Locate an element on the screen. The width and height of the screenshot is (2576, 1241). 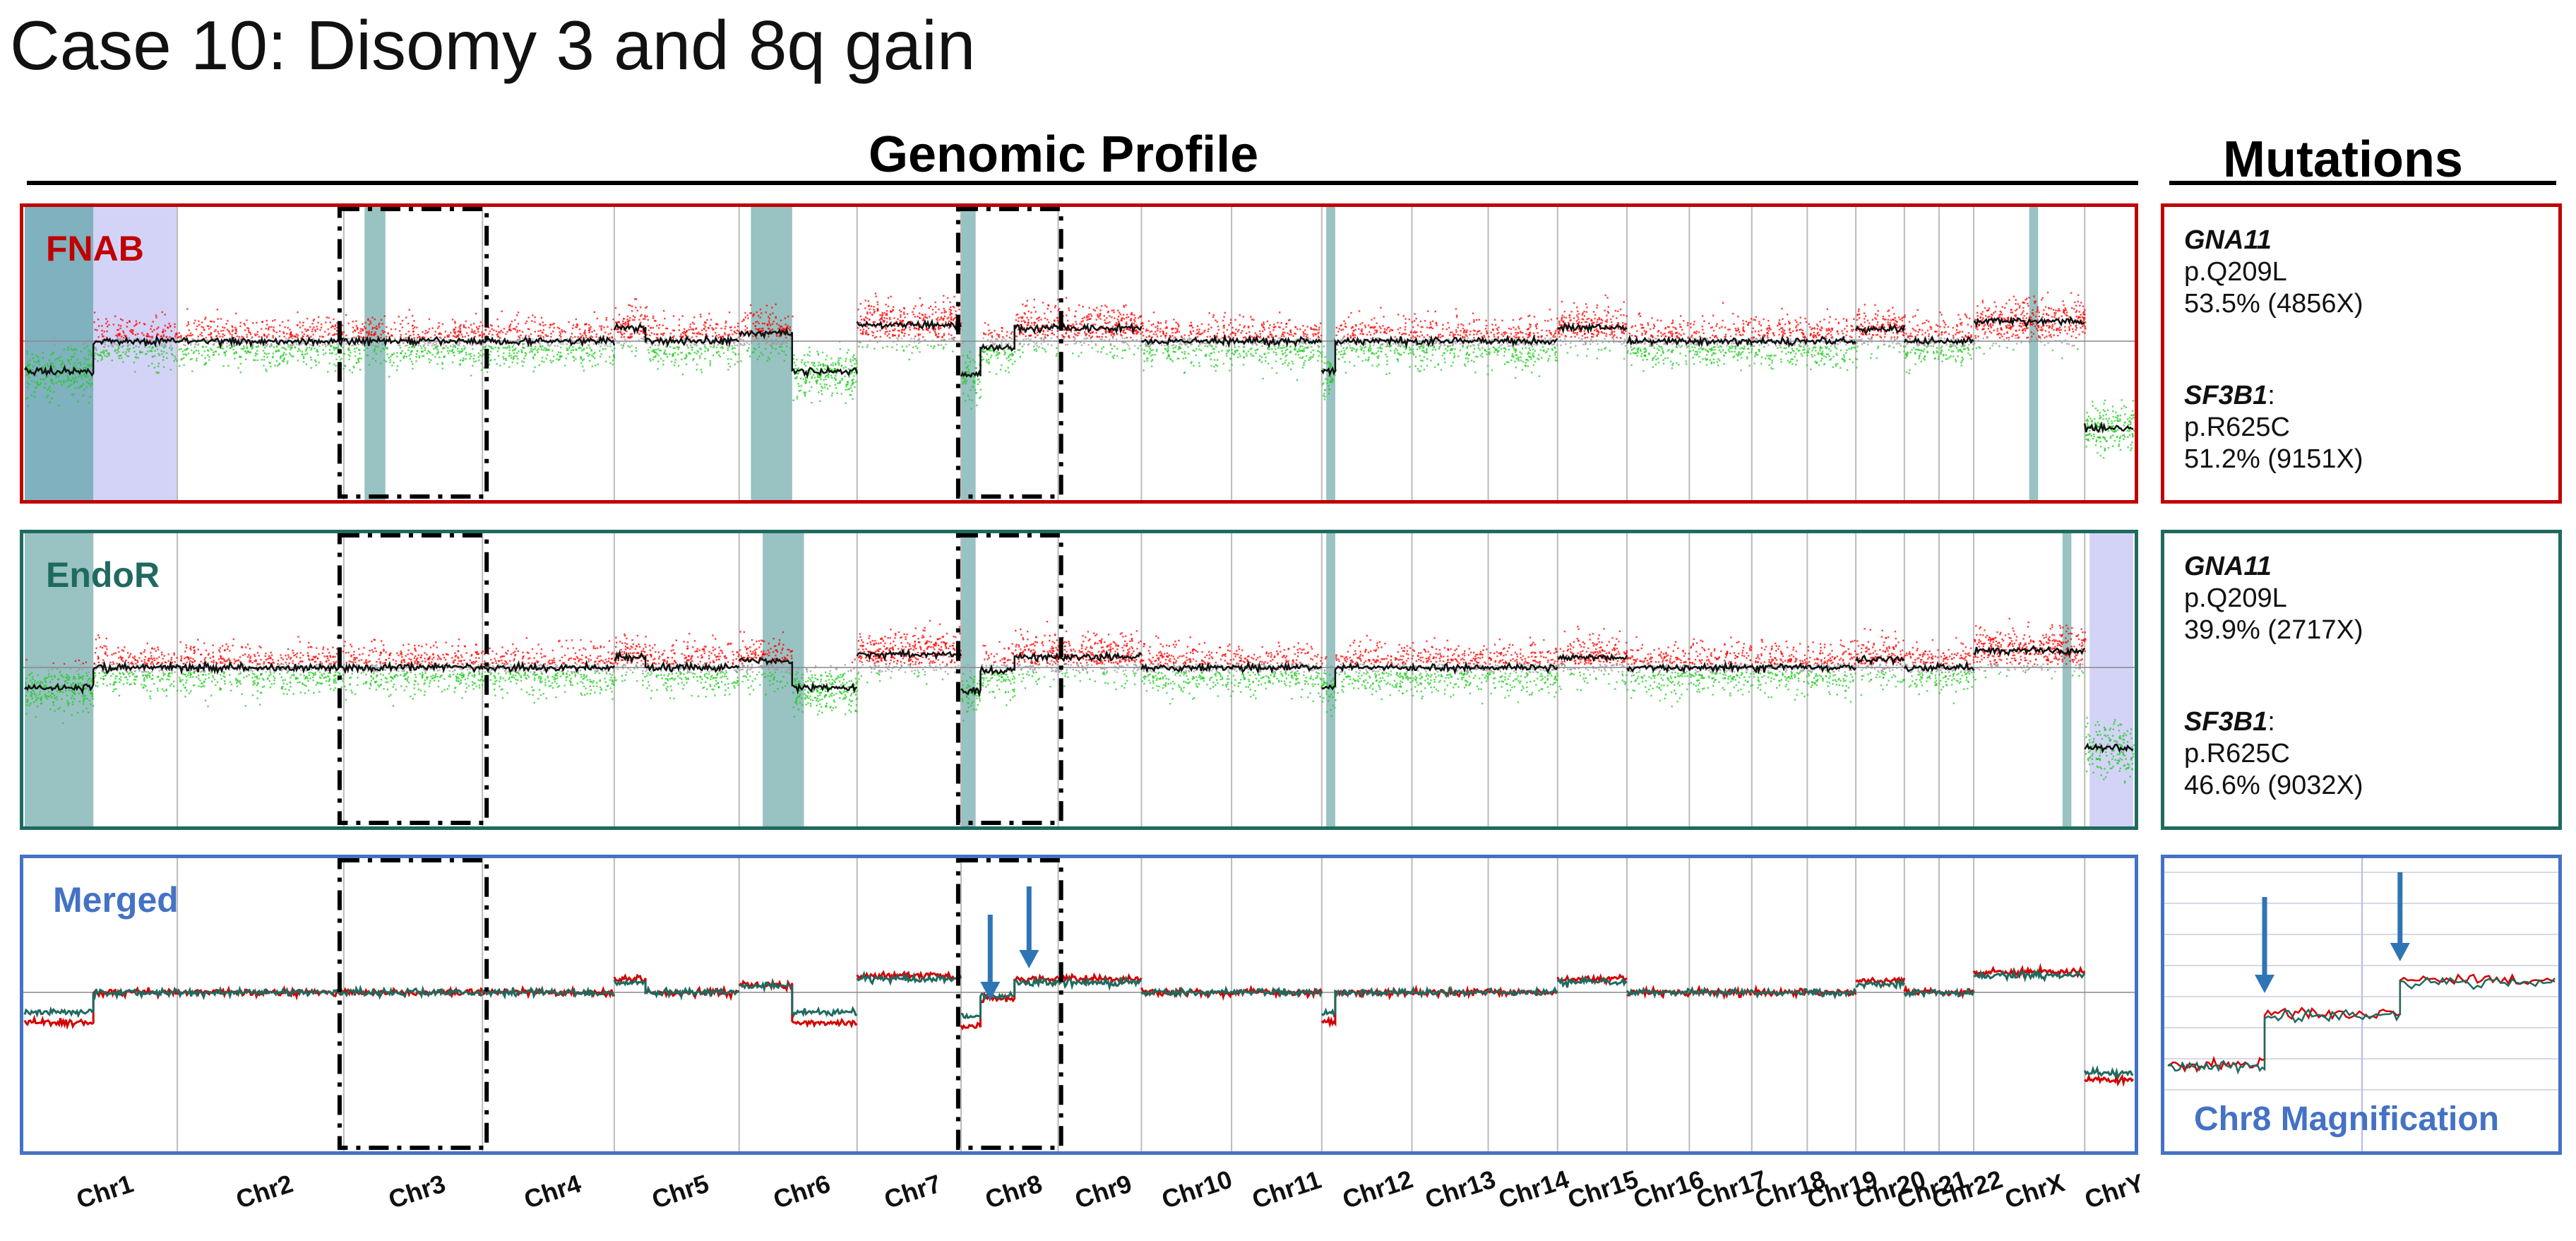
chromosome-label: Chr5 is located at coordinates (680, 1191).